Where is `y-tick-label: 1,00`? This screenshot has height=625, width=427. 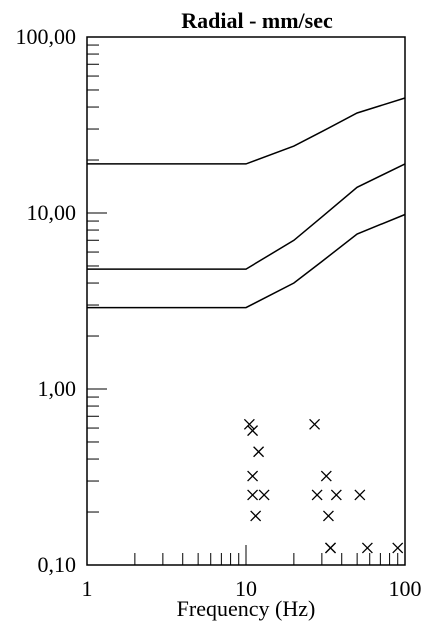
y-tick-label: 1,00 is located at coordinates (57, 388).